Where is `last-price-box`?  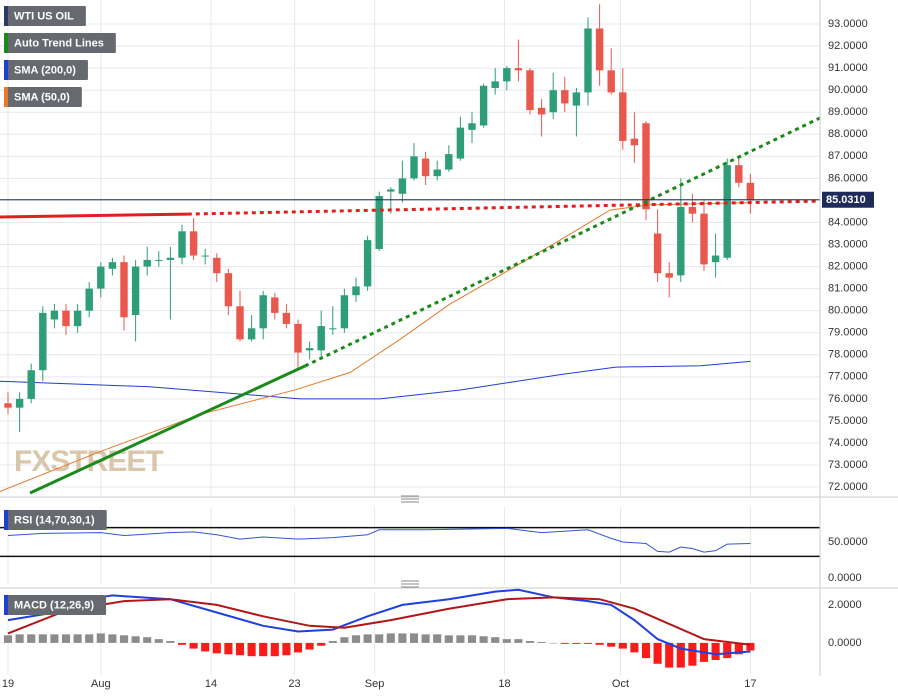 last-price-box is located at coordinates (848, 199).